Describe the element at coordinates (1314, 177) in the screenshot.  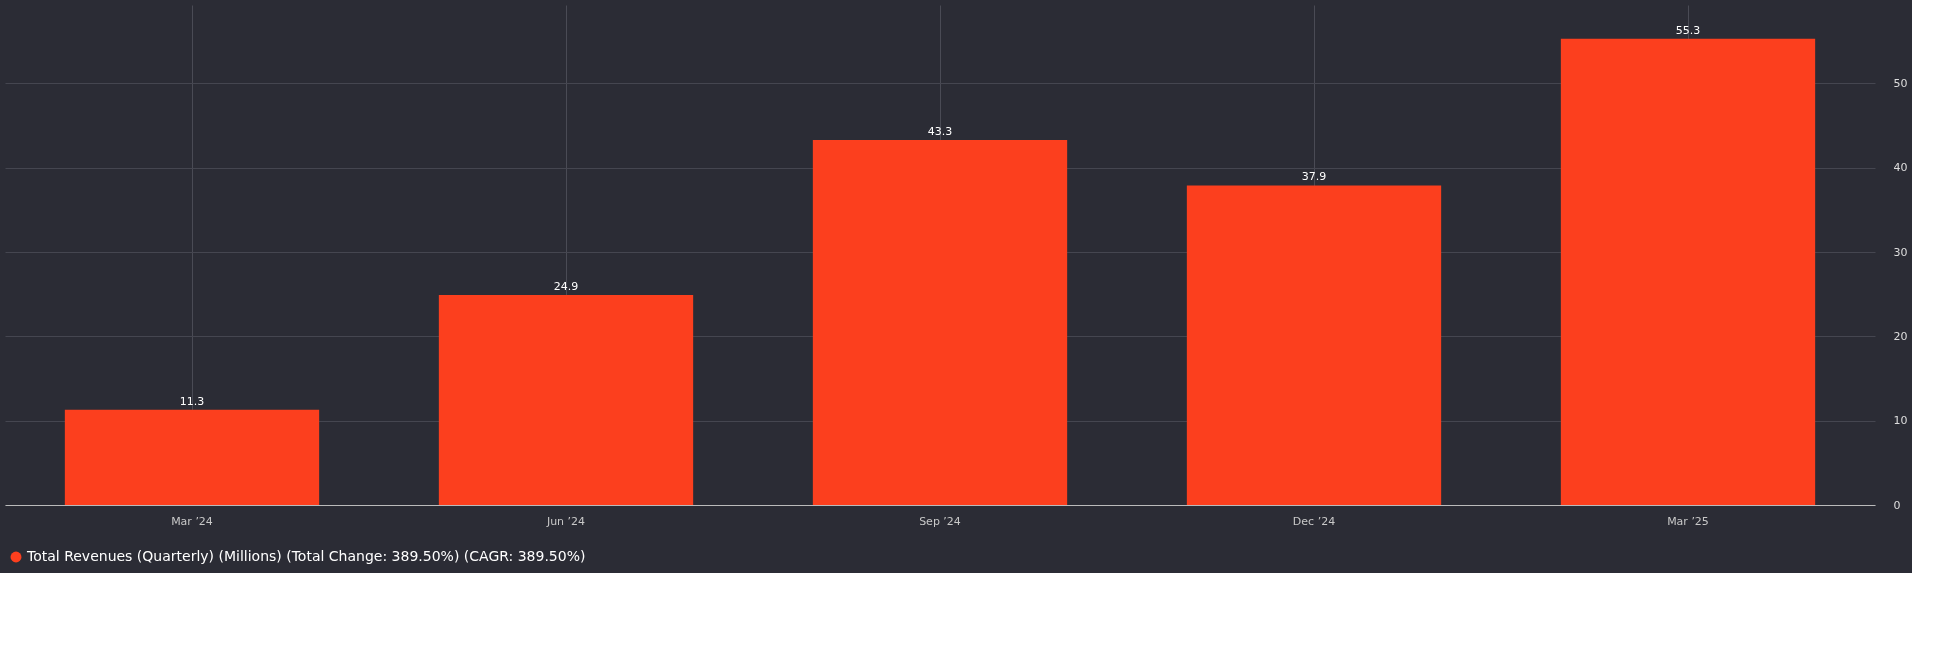
I see `data-label: 37.9` at that location.